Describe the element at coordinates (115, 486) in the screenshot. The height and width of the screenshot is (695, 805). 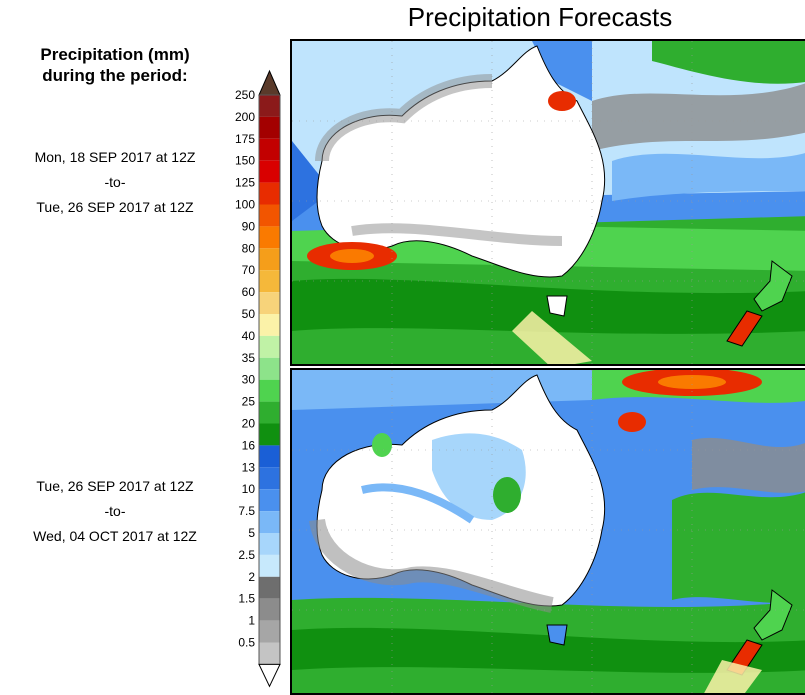
I see `period-2-start: Tue, 26 SEP 2017 at 12Z` at that location.